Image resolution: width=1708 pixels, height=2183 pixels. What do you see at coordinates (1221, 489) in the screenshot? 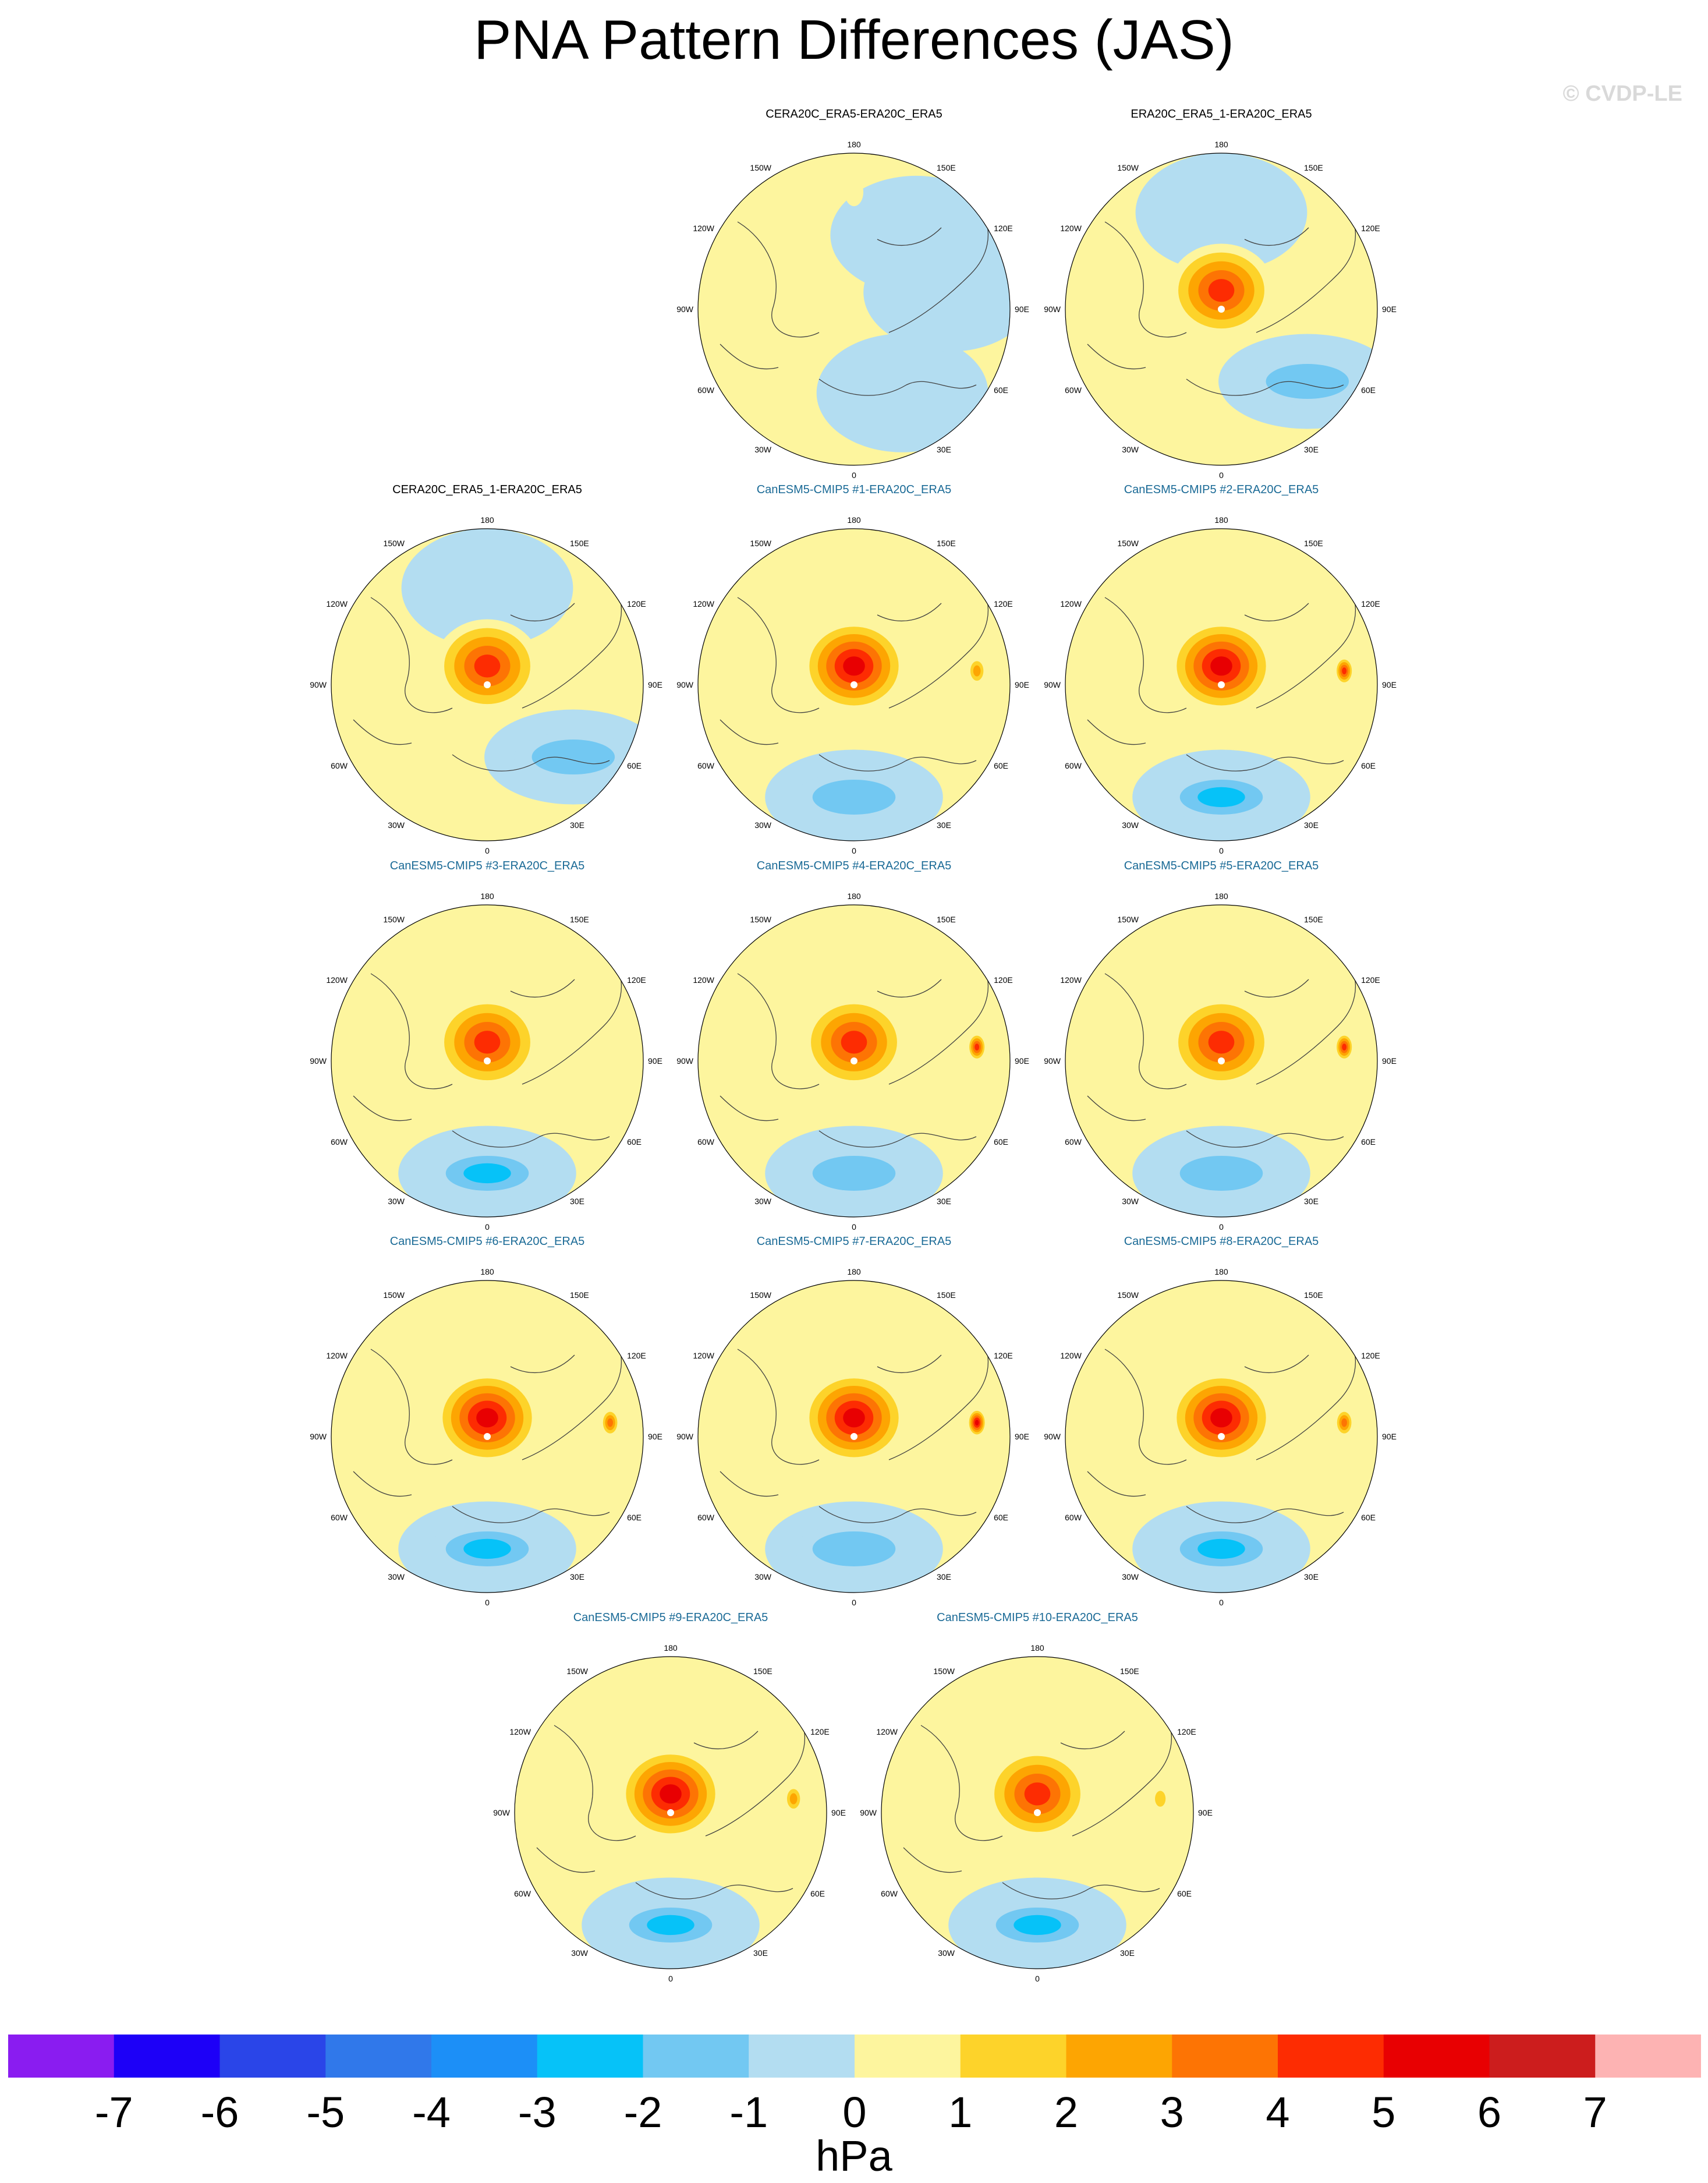
I see `panel-title: CanESM5-CMIP5 #2-ERA20C_ERA5` at bounding box center [1221, 489].